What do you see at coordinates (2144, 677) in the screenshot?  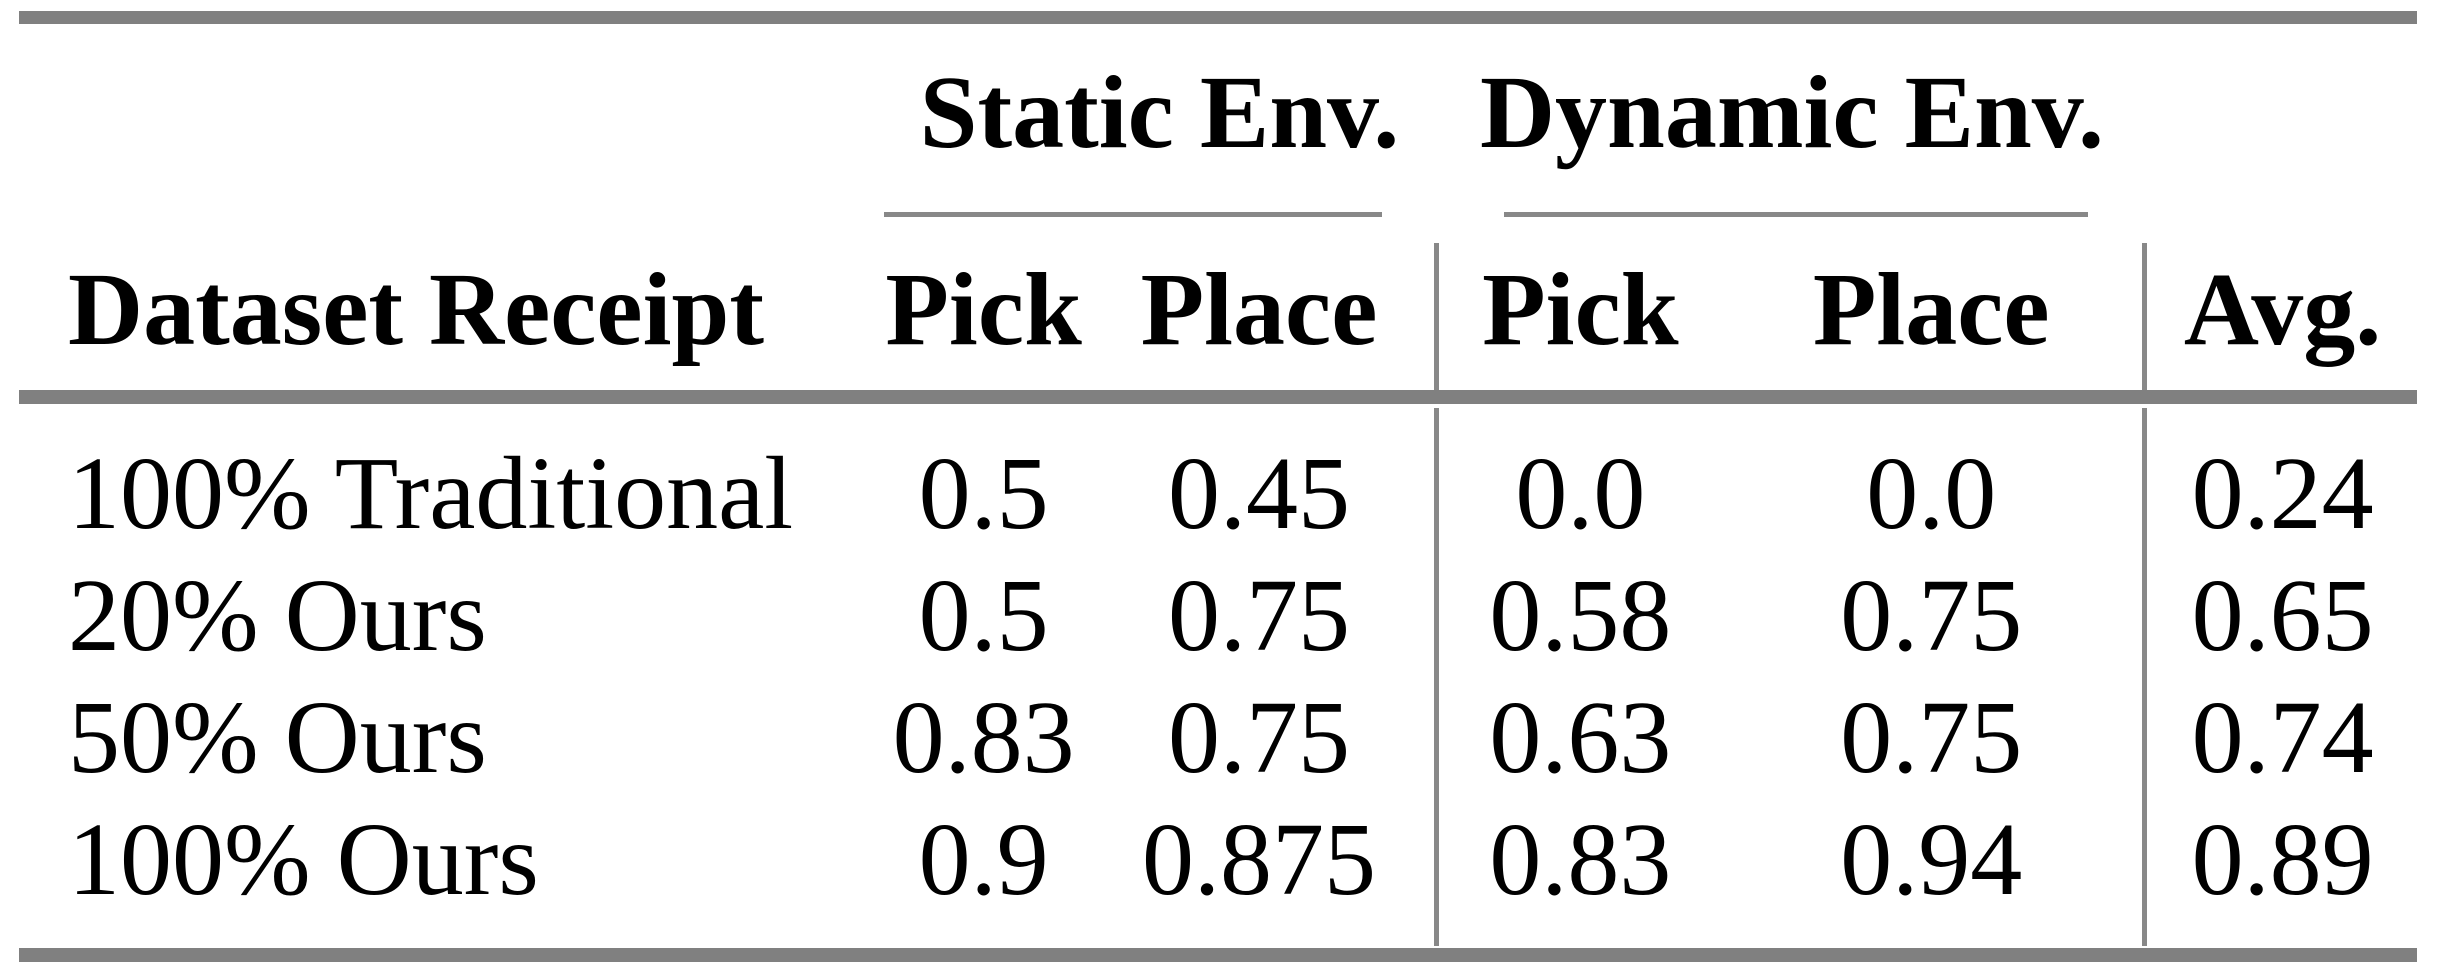 I see `body-vertical-rule-right` at bounding box center [2144, 677].